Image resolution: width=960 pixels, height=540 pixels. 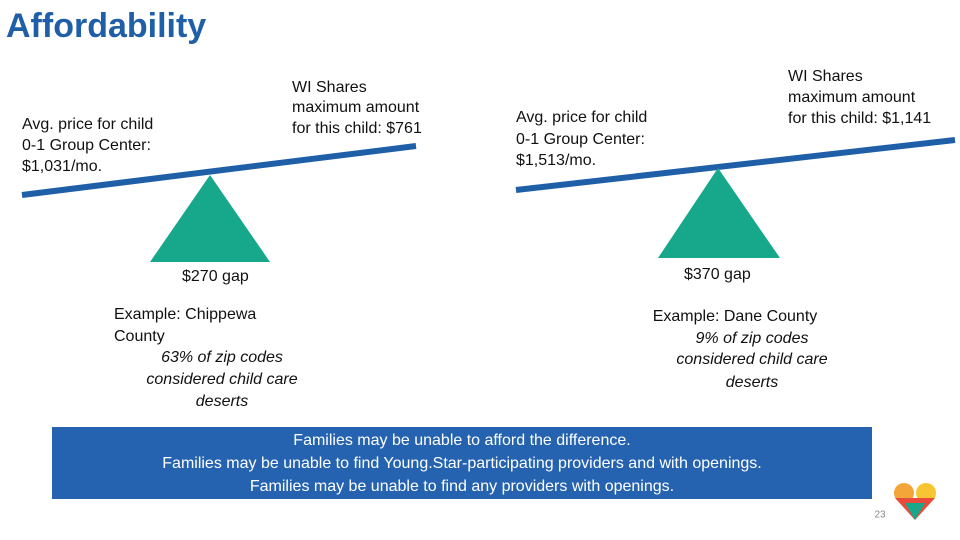 What do you see at coordinates (556, 160) in the screenshot?
I see `price-label: $1,513/mo.` at bounding box center [556, 160].